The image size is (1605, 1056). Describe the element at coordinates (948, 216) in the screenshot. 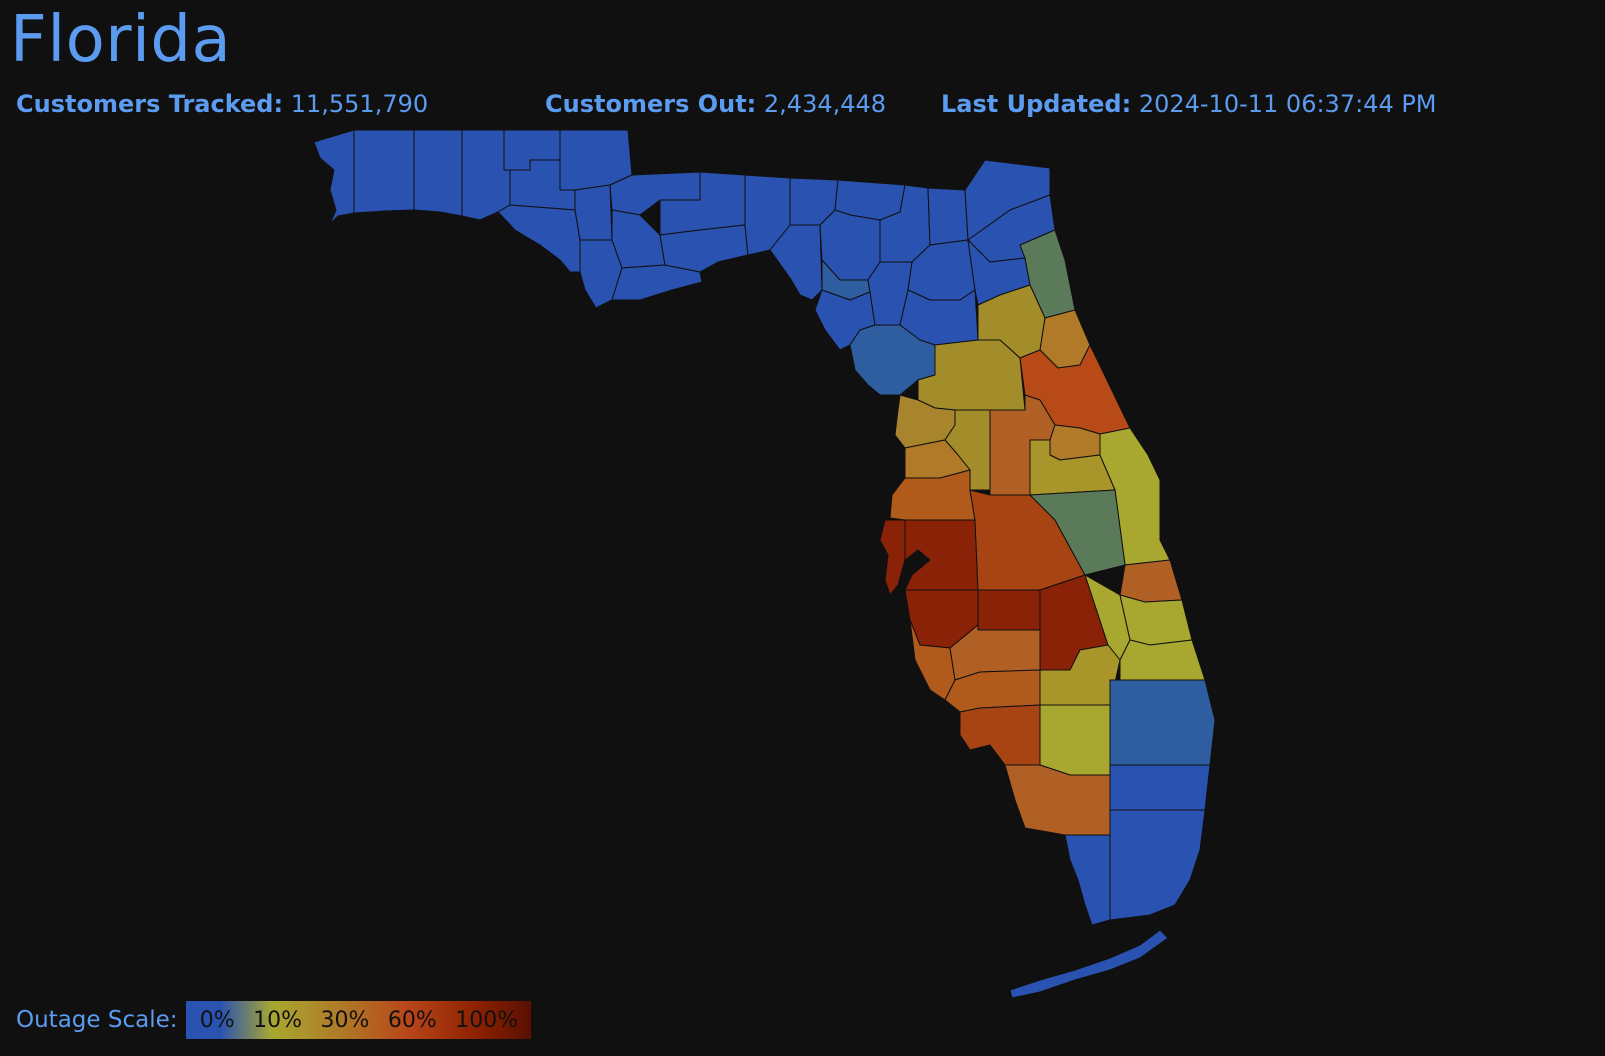

I see `county-baker` at that location.